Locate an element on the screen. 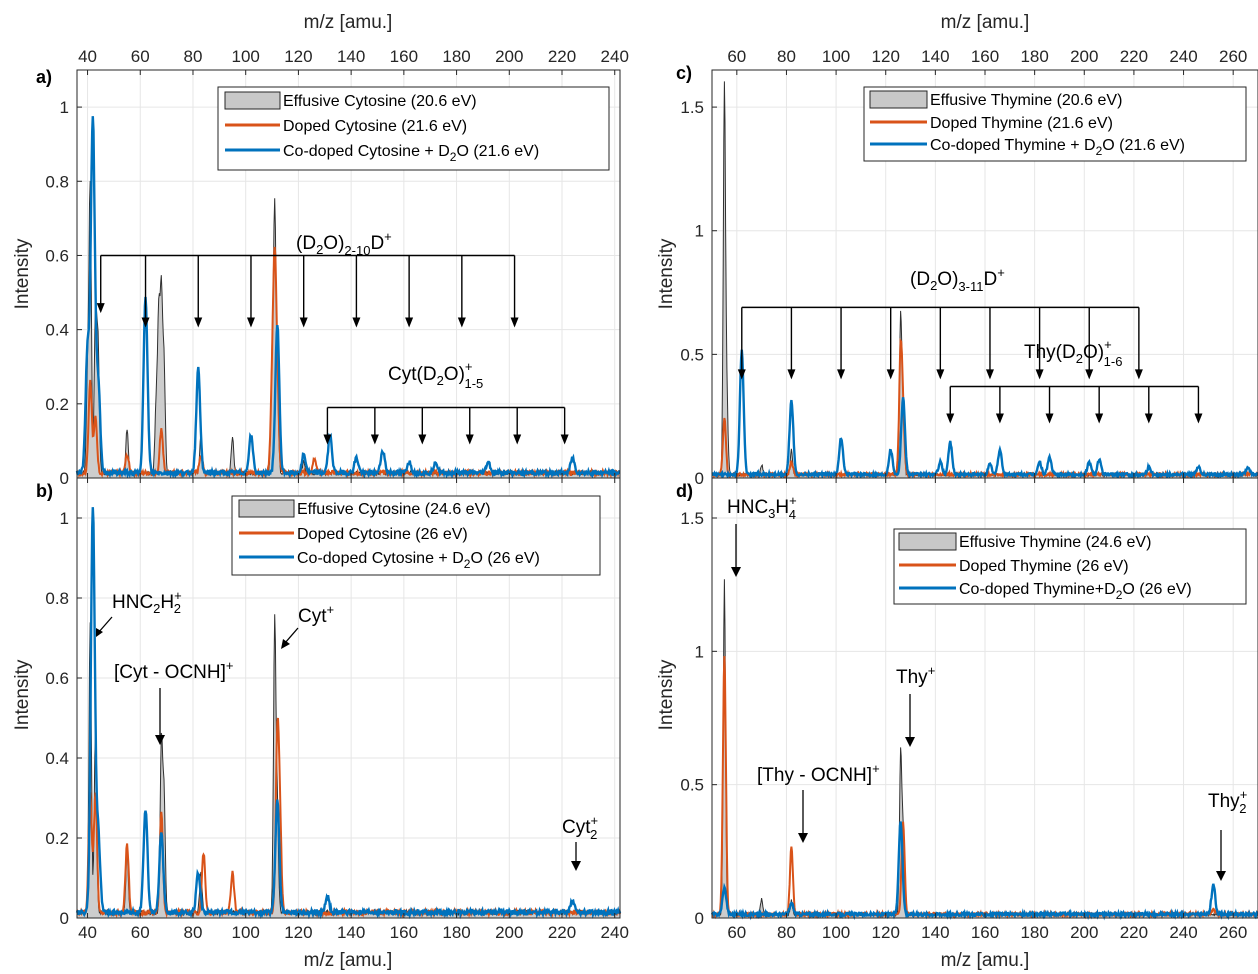 Image resolution: width=1258 pixels, height=974 pixels. x-axis-label-a: m/z [amu.] is located at coordinates (348, 22).